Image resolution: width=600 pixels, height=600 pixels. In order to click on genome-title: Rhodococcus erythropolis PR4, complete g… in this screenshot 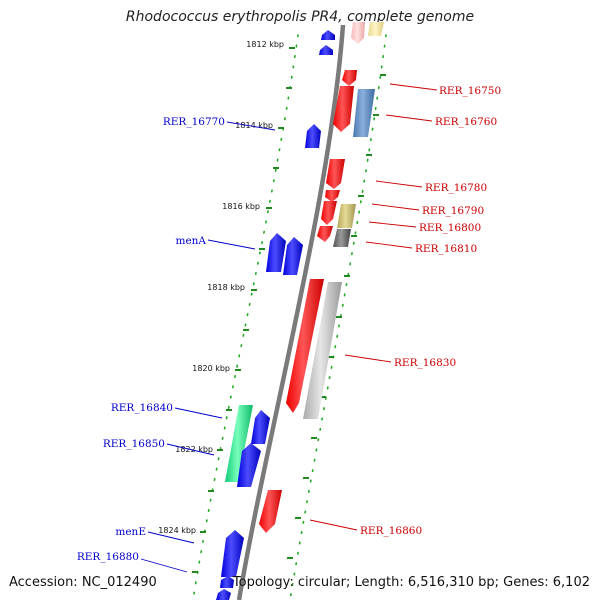, I will do `click(300, 17)`.